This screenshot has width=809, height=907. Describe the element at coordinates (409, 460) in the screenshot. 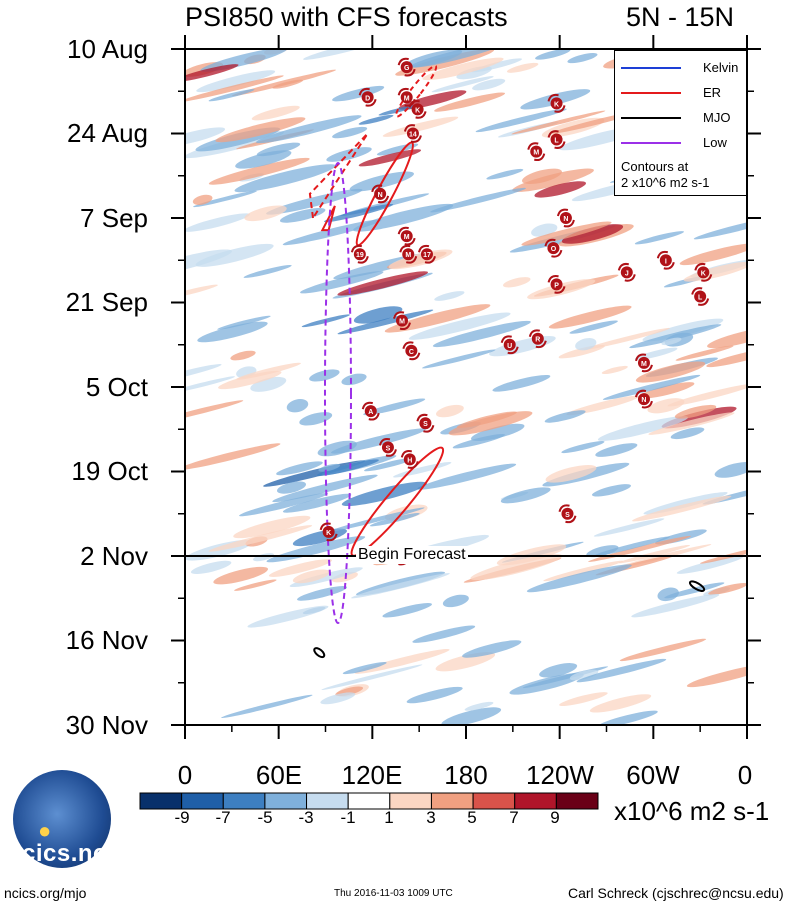

I see `storm-label: H` at that location.